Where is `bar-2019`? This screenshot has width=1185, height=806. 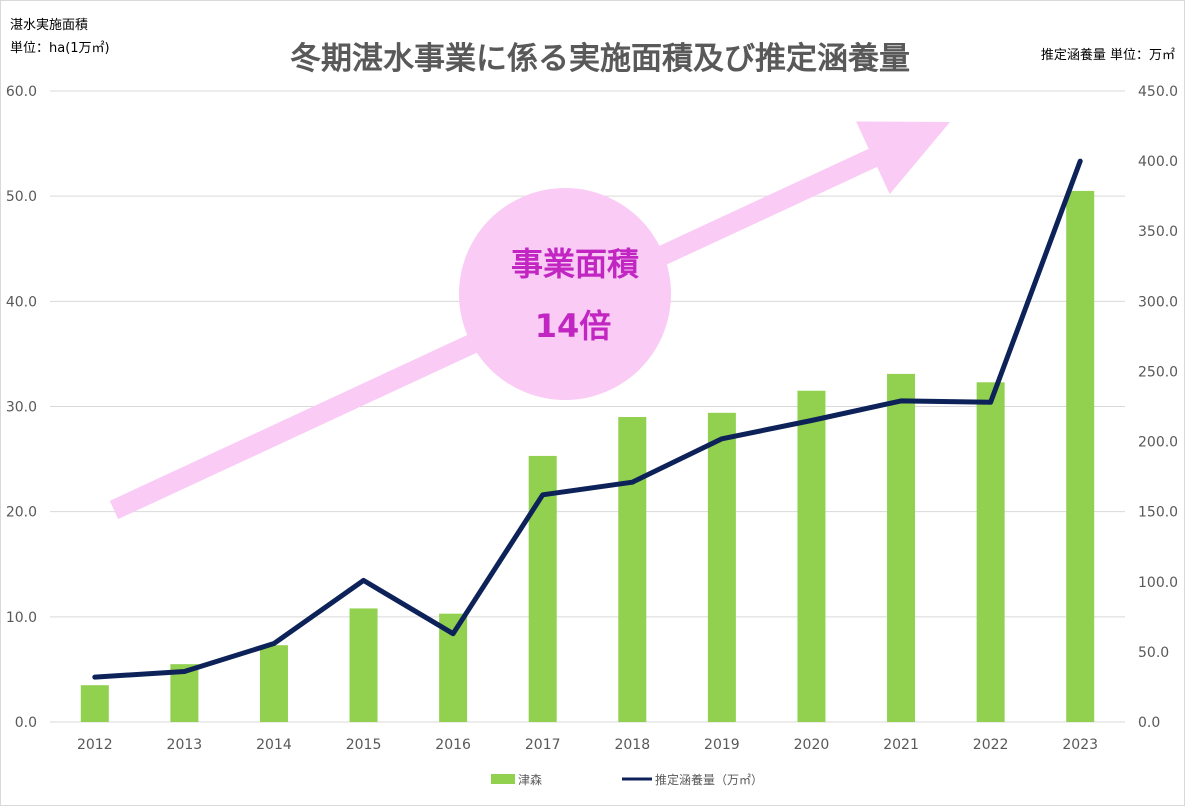
bar-2019 is located at coordinates (721, 567).